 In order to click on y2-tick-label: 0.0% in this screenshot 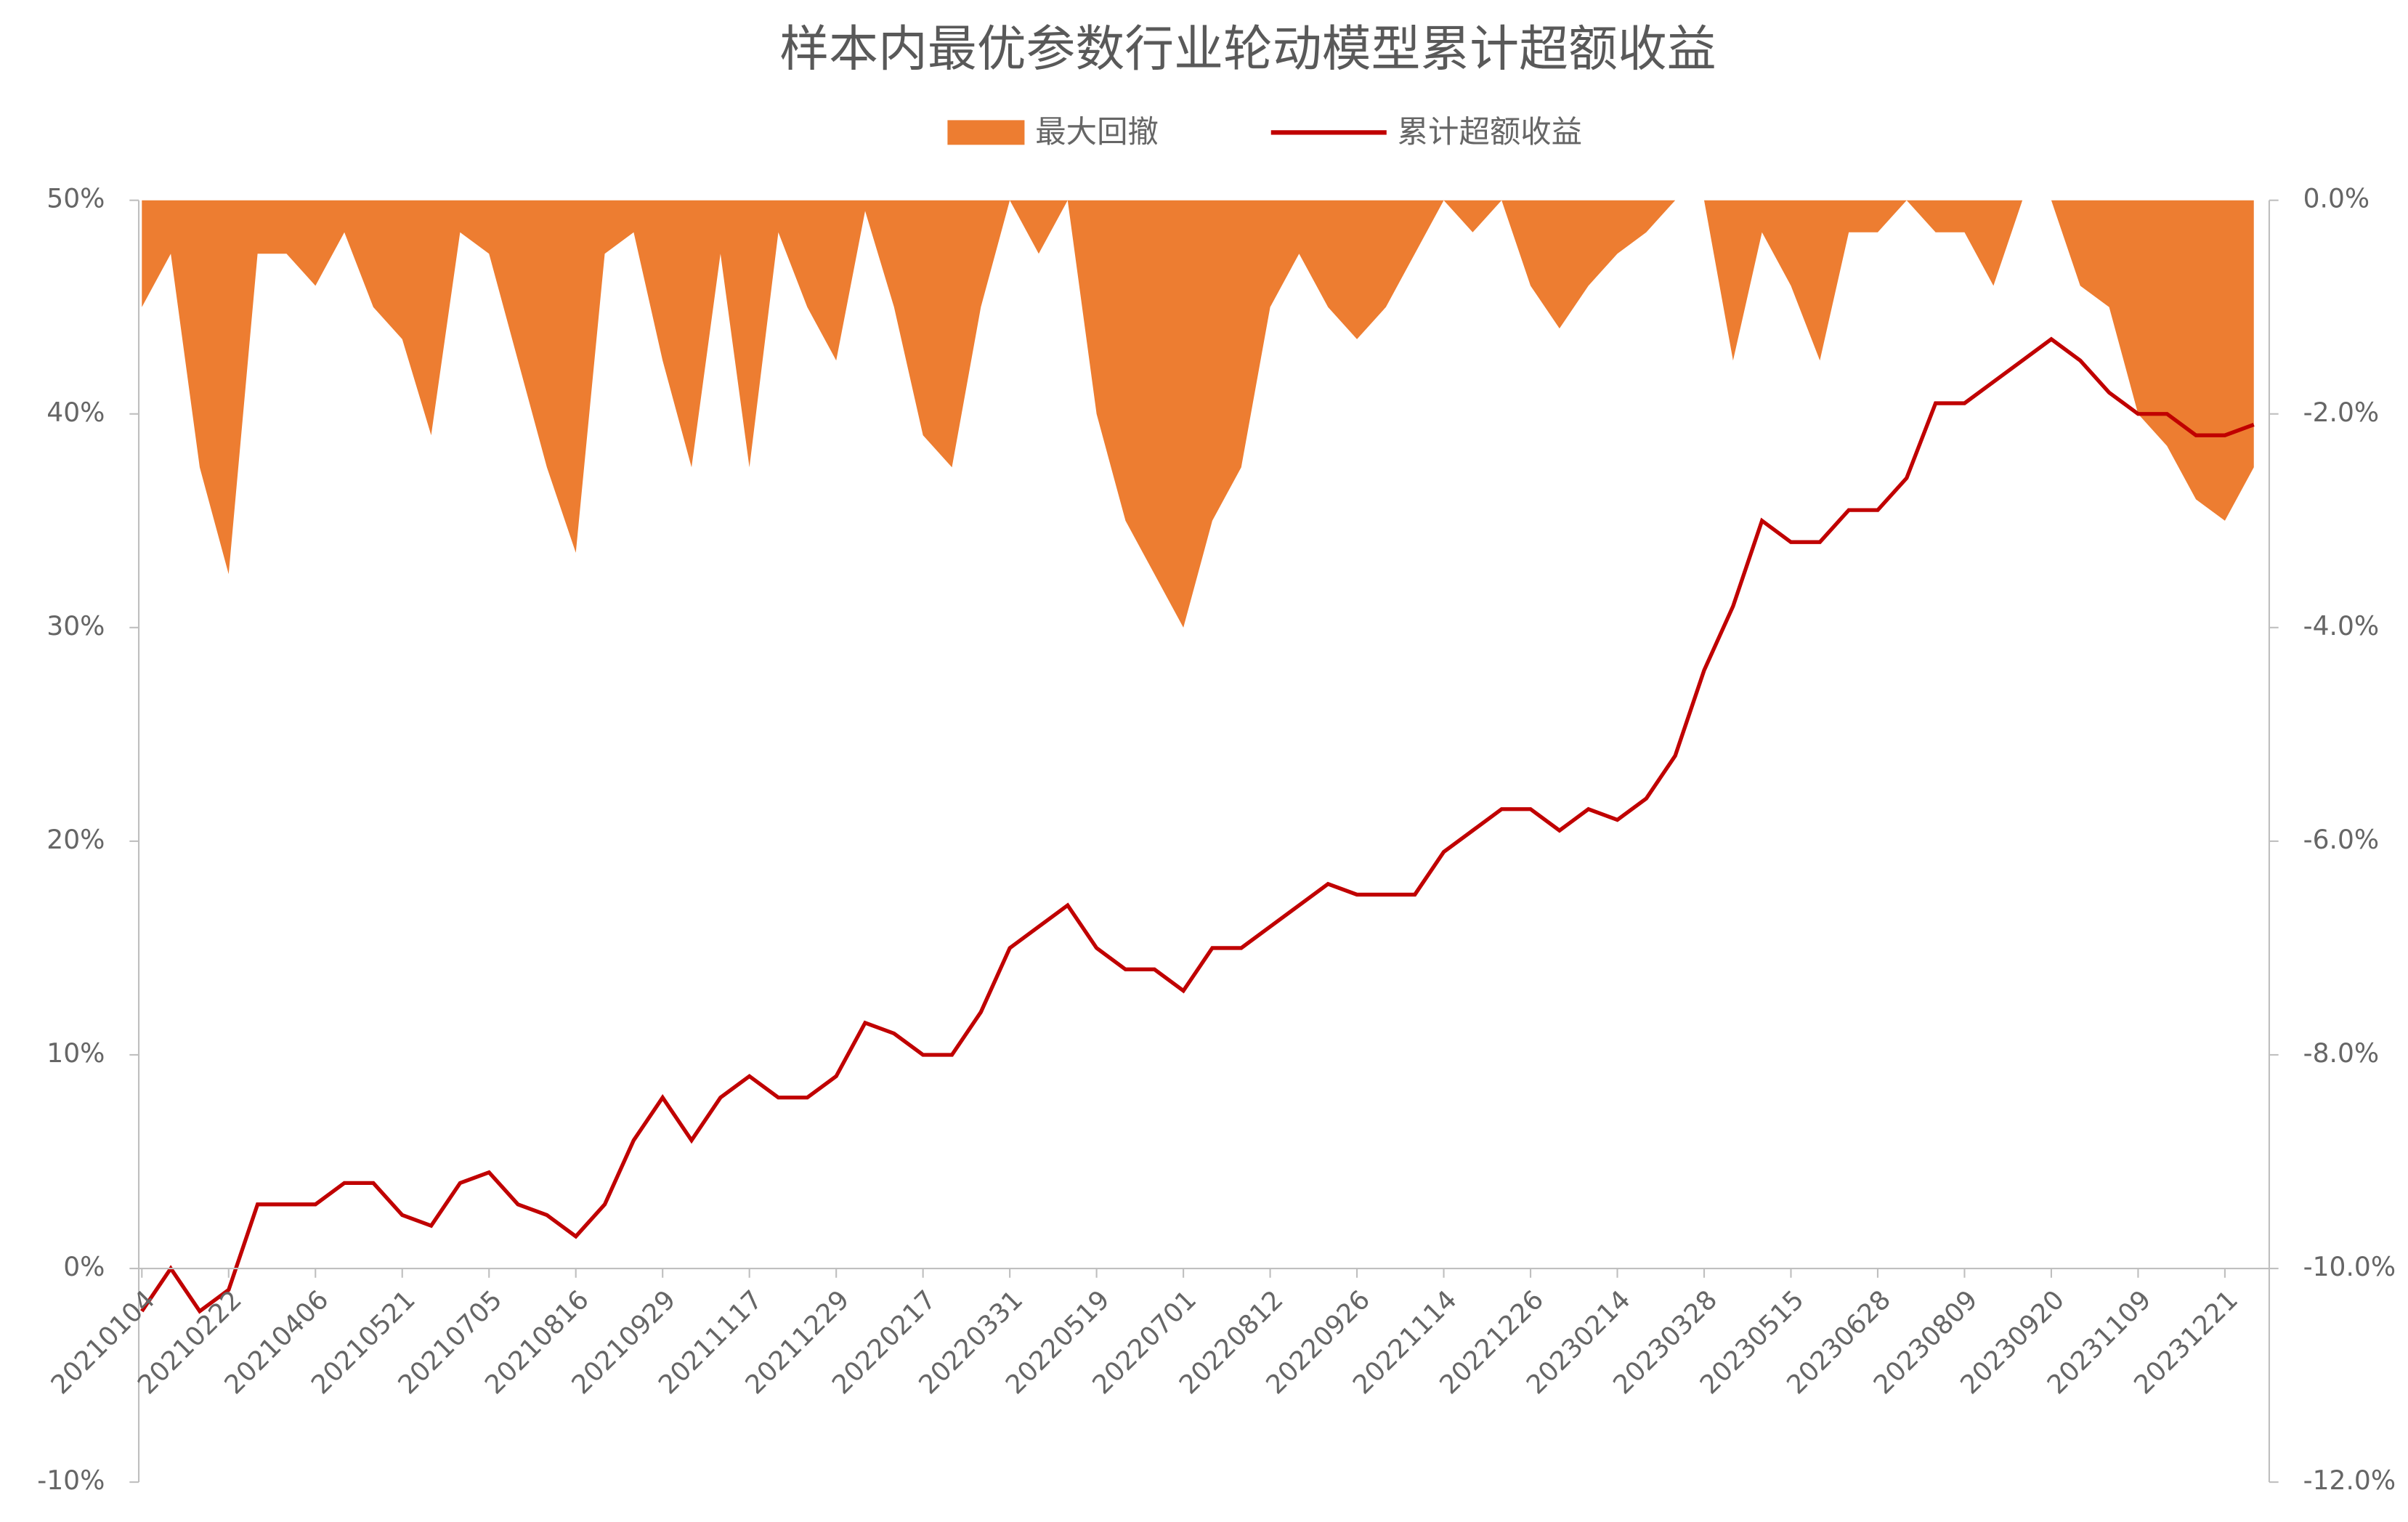, I will do `click(2336, 199)`.